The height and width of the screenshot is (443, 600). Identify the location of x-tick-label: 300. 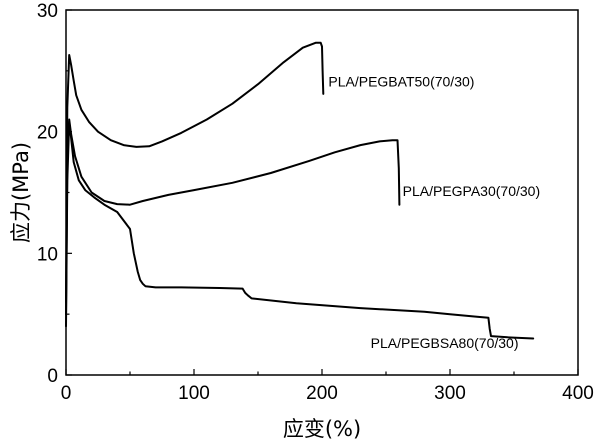
(450, 393).